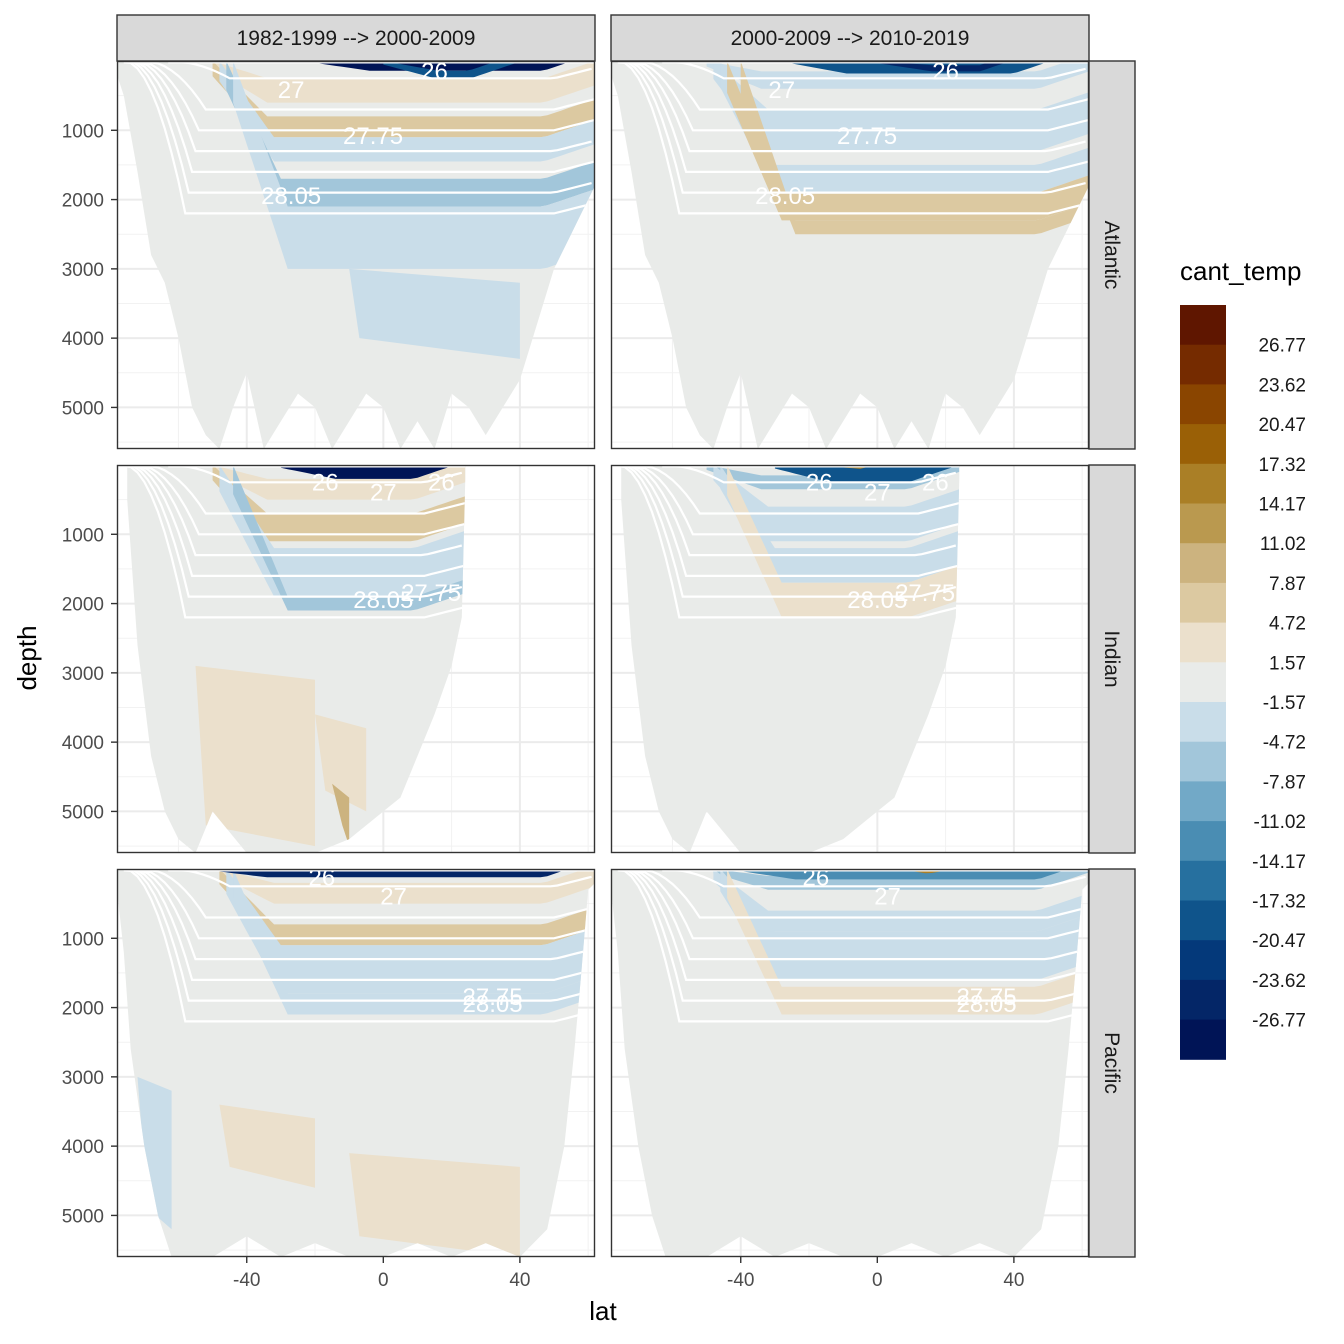  I want to click on legend-break-label: -20.47, so click(1279, 941).